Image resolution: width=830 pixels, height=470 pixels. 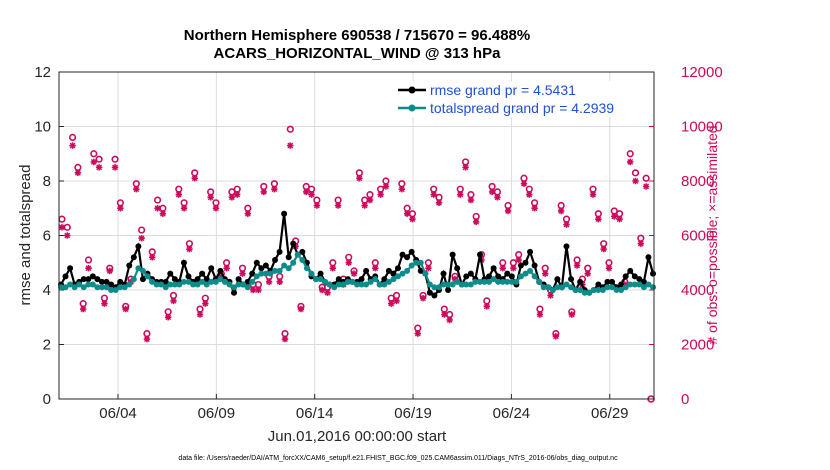 What do you see at coordinates (357, 436) in the screenshot?
I see `x-axis-label: Jun.01,2016 00:00:00 start` at bounding box center [357, 436].